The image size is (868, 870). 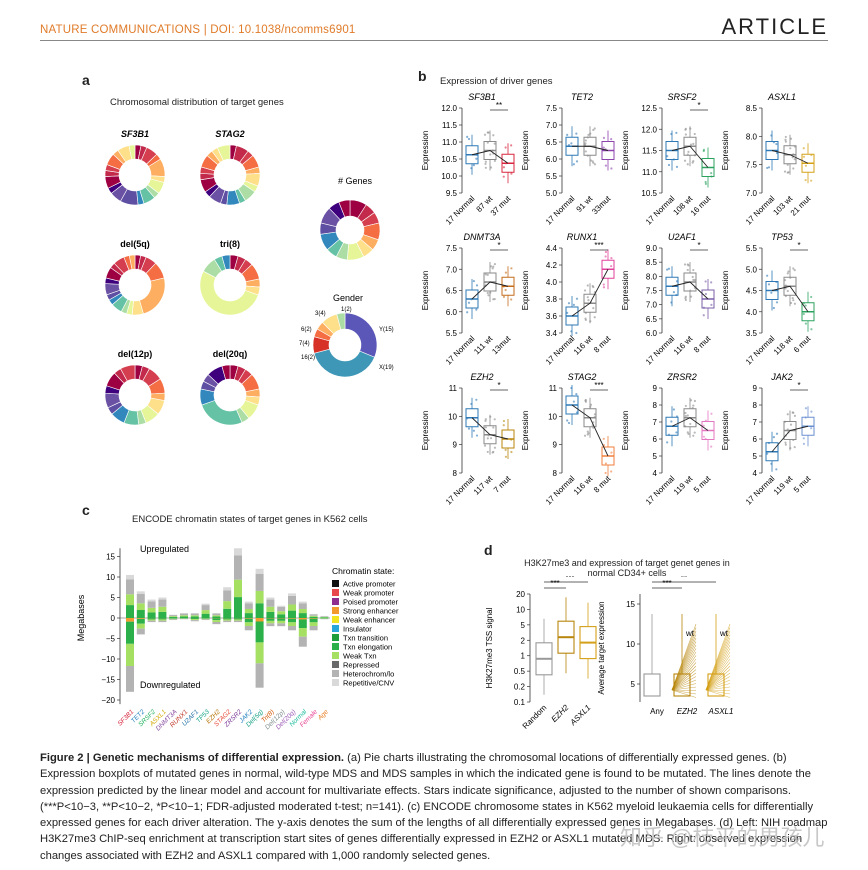 I want to click on x-tick-label: 17 Normal, so click(x=460, y=210).